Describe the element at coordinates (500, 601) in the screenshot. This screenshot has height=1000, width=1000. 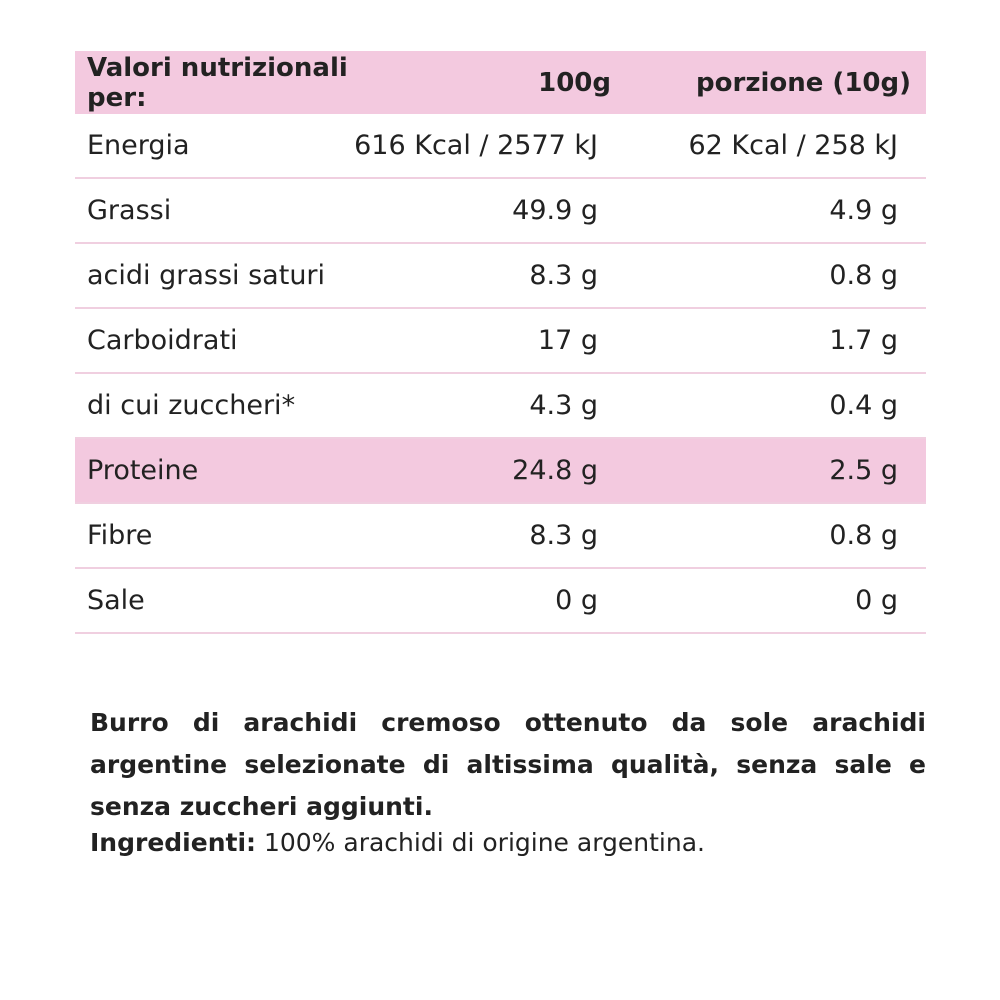
I see `table-row: Sale 0 g 0 g` at that location.